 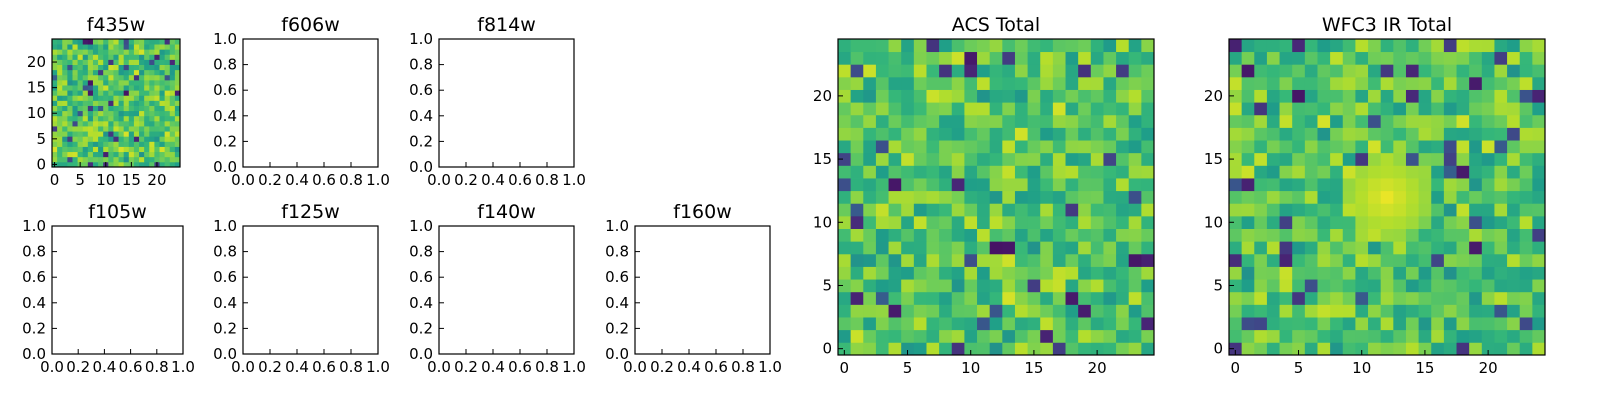 I want to click on x-tick-label: 10, so click(x=105, y=180).